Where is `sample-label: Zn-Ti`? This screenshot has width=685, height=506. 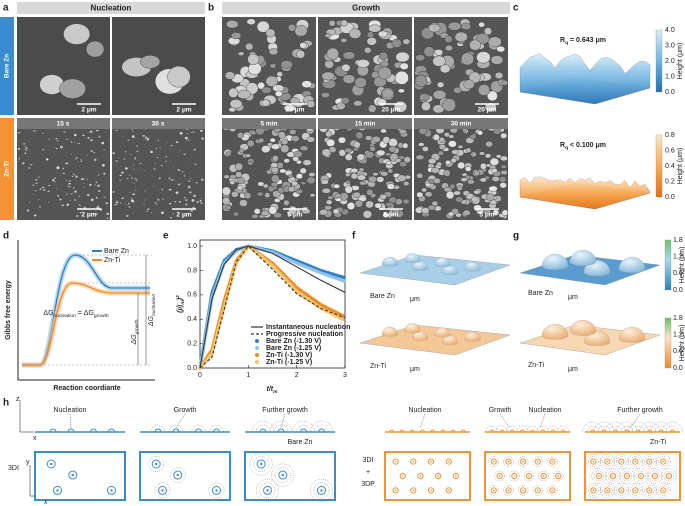 sample-label: Zn-Ti is located at coordinates (536, 365).